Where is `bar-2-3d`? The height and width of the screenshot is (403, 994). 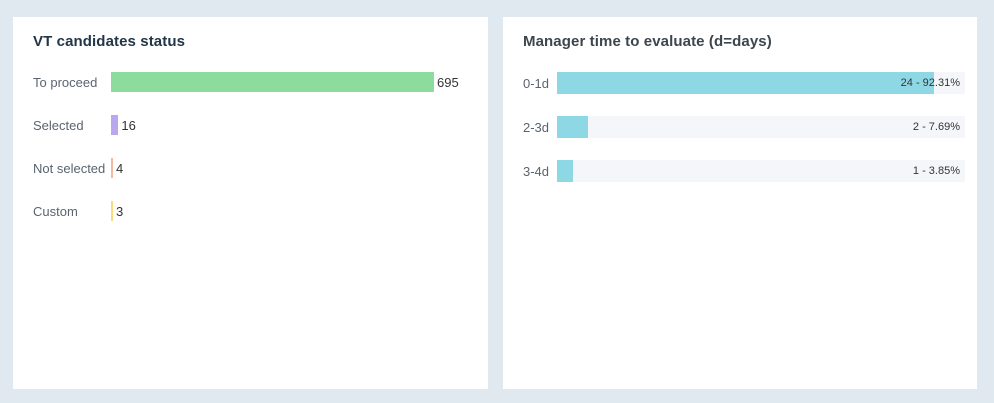 bar-2-3d is located at coordinates (573, 127).